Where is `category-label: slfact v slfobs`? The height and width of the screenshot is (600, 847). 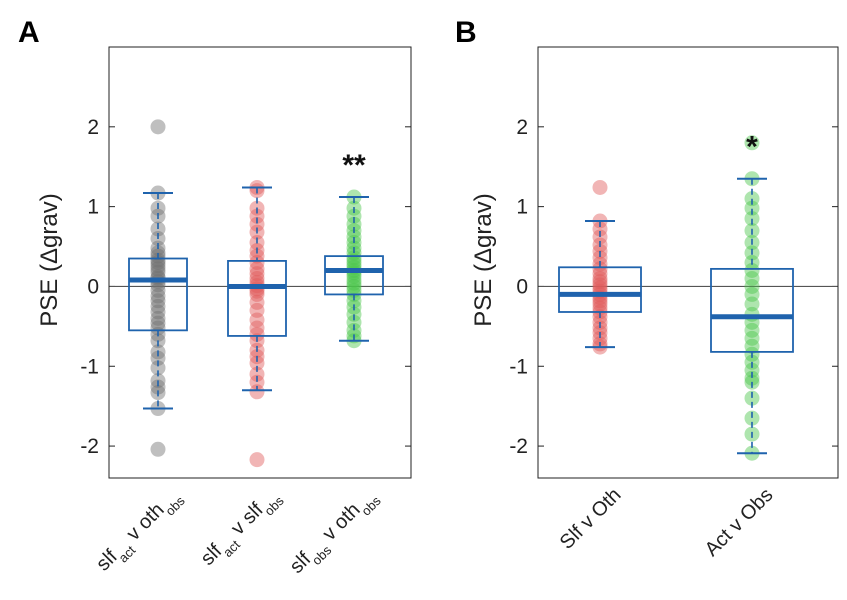 category-label: slfact v slfobs is located at coordinates (242, 529).